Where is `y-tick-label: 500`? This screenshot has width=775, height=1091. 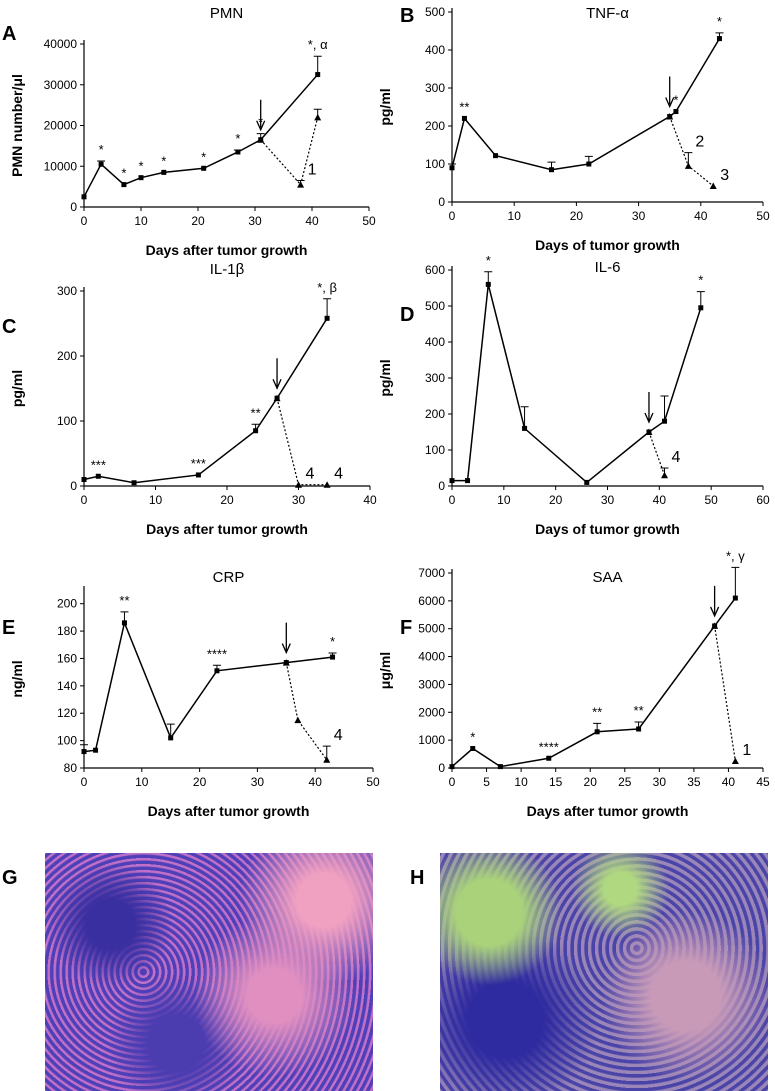
y-tick-label: 500 is located at coordinates (435, 12).